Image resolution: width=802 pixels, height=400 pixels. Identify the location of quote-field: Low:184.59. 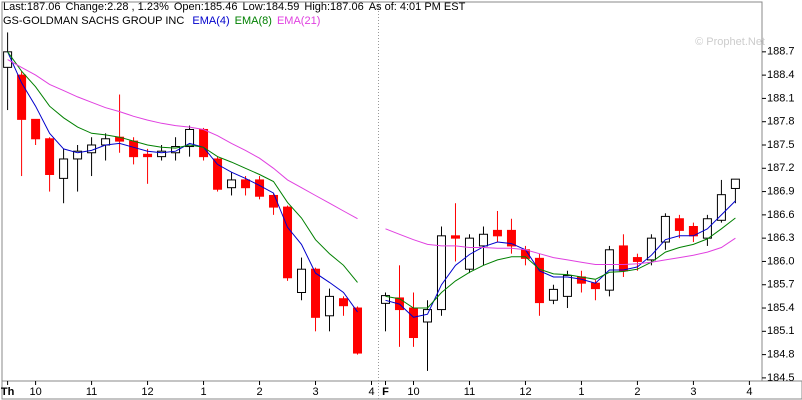
(271, 7).